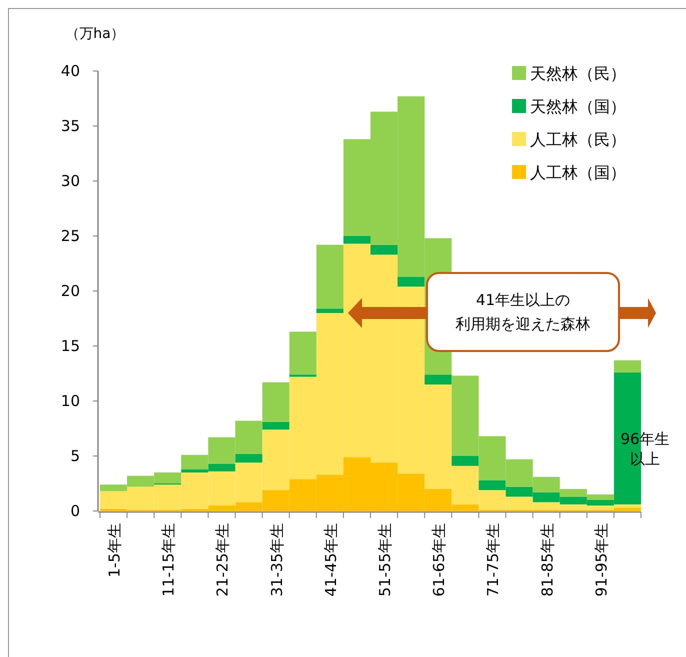  What do you see at coordinates (70, 126) in the screenshot?
I see `y-tick-label: 35` at bounding box center [70, 126].